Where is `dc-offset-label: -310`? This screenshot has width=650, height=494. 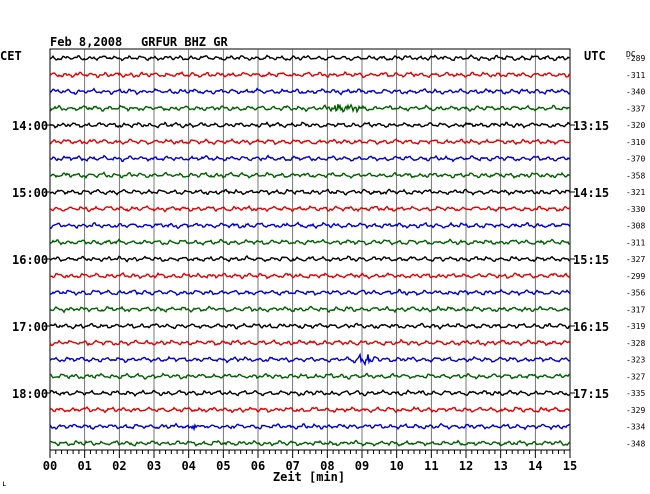
dc-offset-label: -310 is located at coordinates (635, 142).